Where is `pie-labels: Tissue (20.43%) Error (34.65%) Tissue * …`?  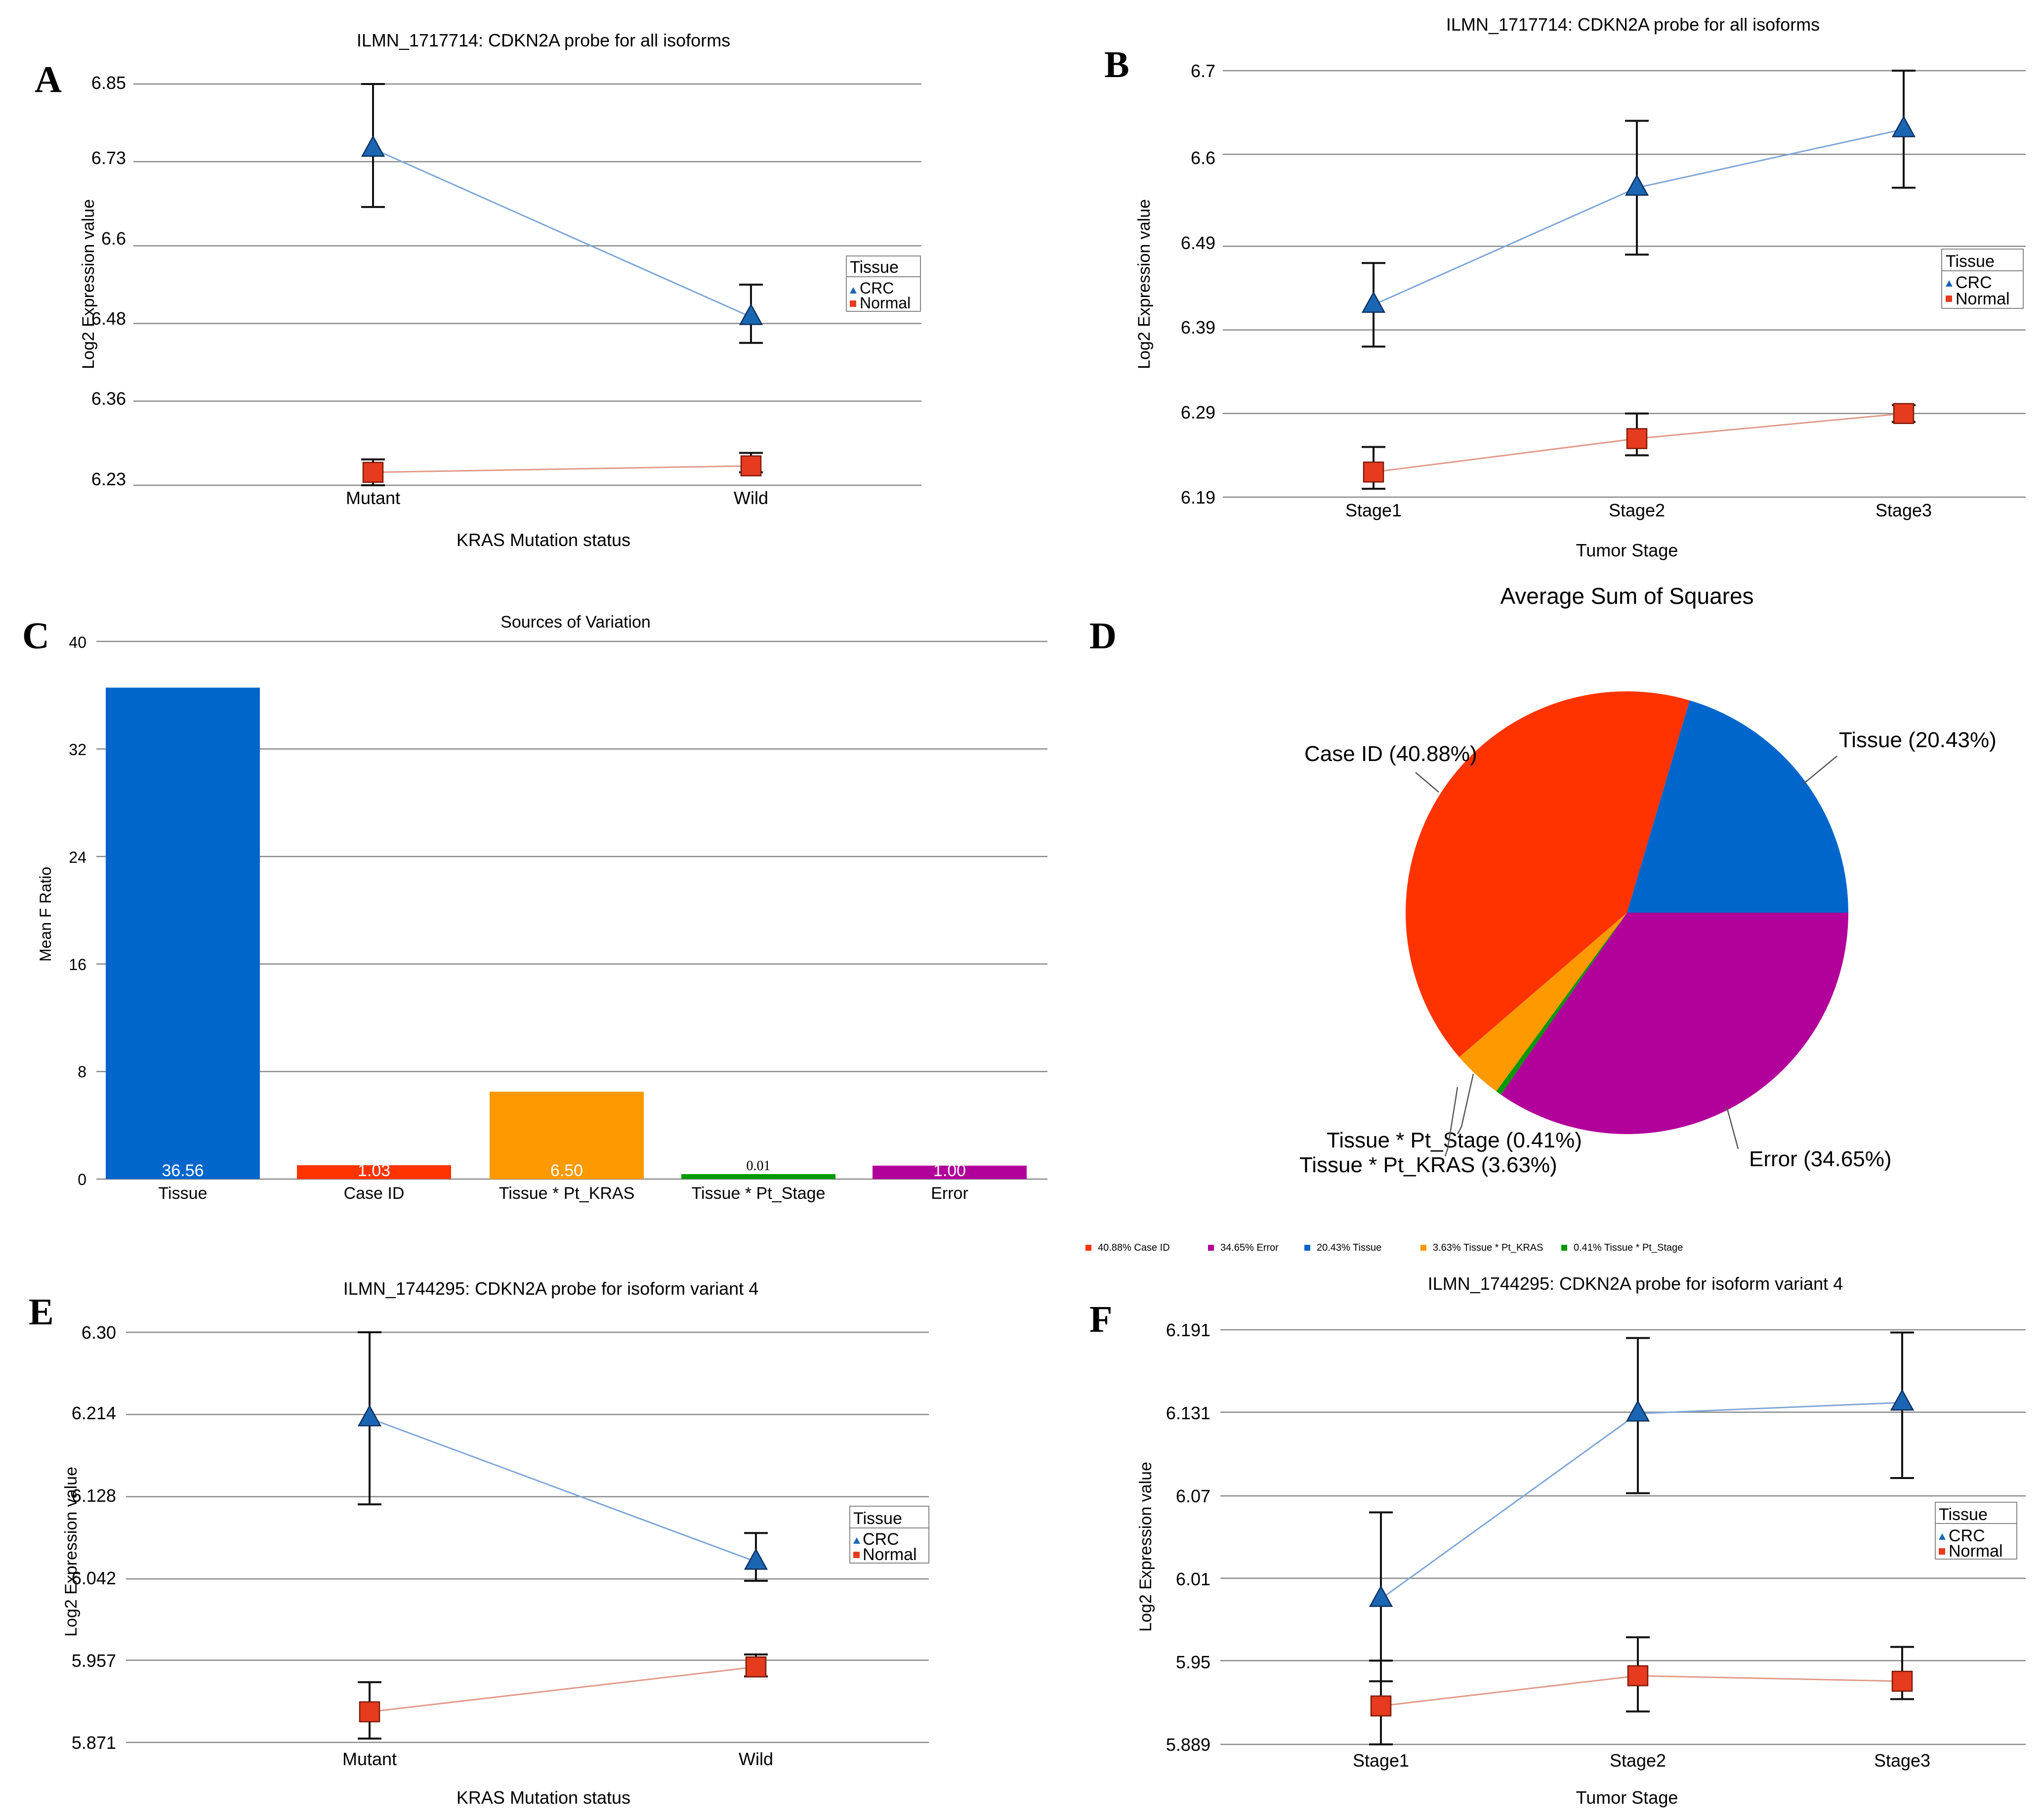
pie-labels: Tissue (20.43%) Error (34.65%) Tissue * … is located at coordinates (1648, 952).